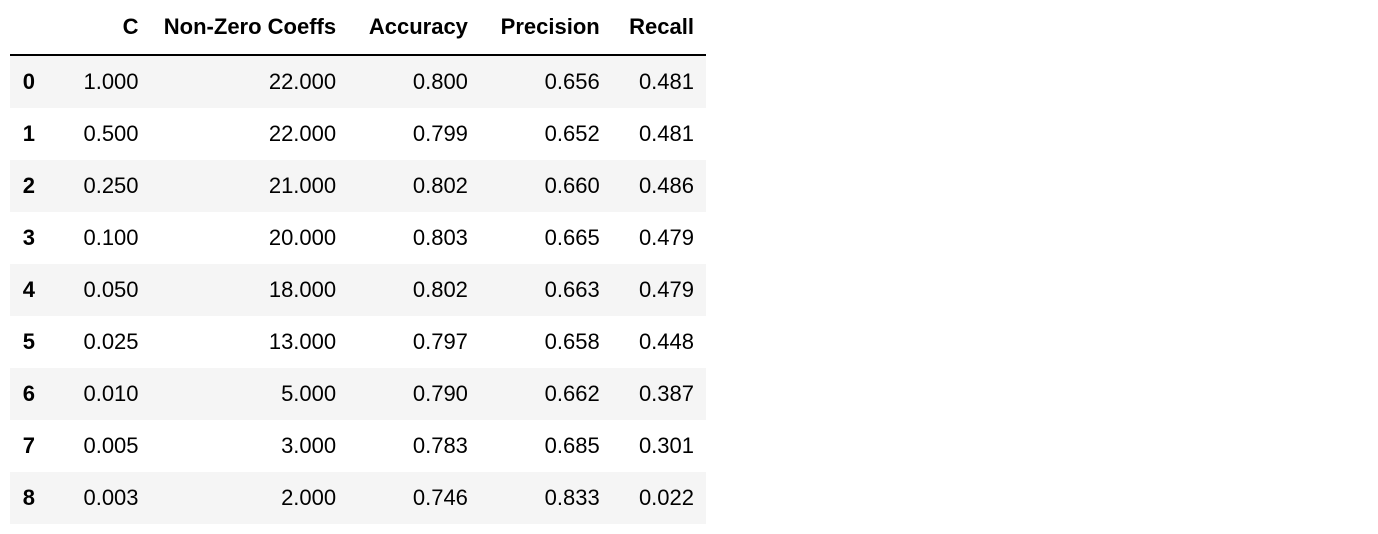 The width and height of the screenshot is (1378, 534). I want to click on cell-accuracy: 0.797, so click(440, 341).